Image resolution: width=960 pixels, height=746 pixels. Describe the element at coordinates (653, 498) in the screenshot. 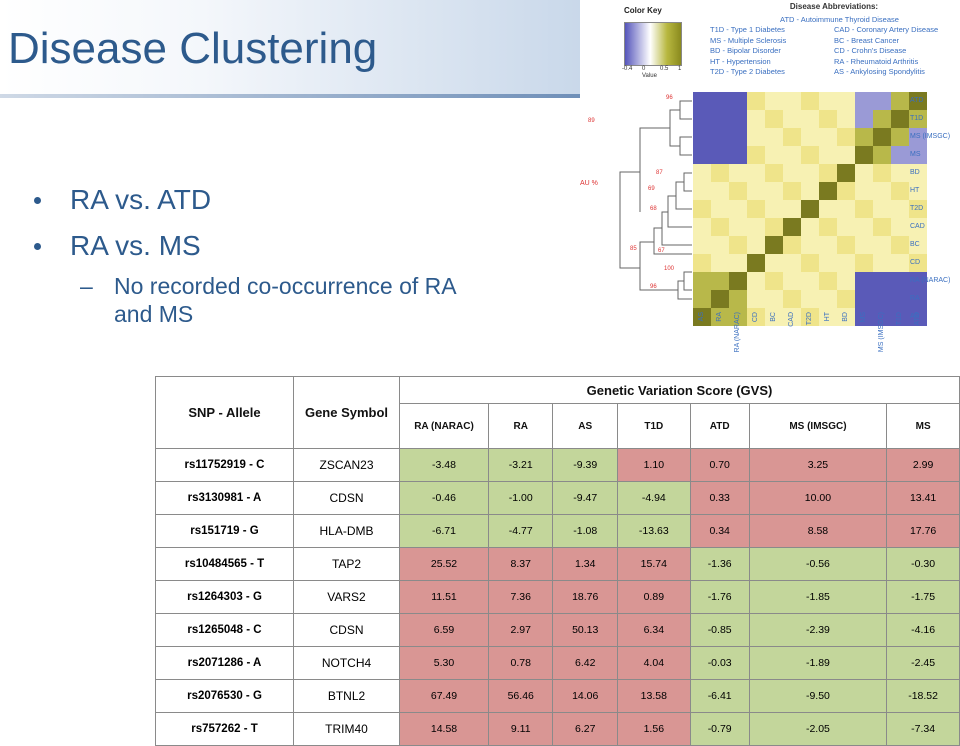

I see `gvs-value-cell: -4.94` at that location.